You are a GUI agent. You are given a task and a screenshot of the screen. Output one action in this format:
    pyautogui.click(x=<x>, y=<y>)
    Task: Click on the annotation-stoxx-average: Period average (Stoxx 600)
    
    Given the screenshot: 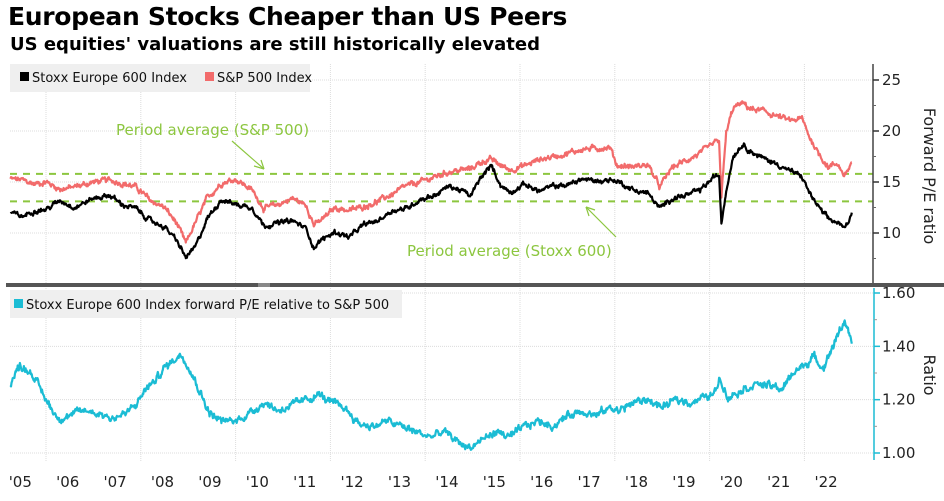 What is the action you would take?
    pyautogui.click(x=512, y=233)
    